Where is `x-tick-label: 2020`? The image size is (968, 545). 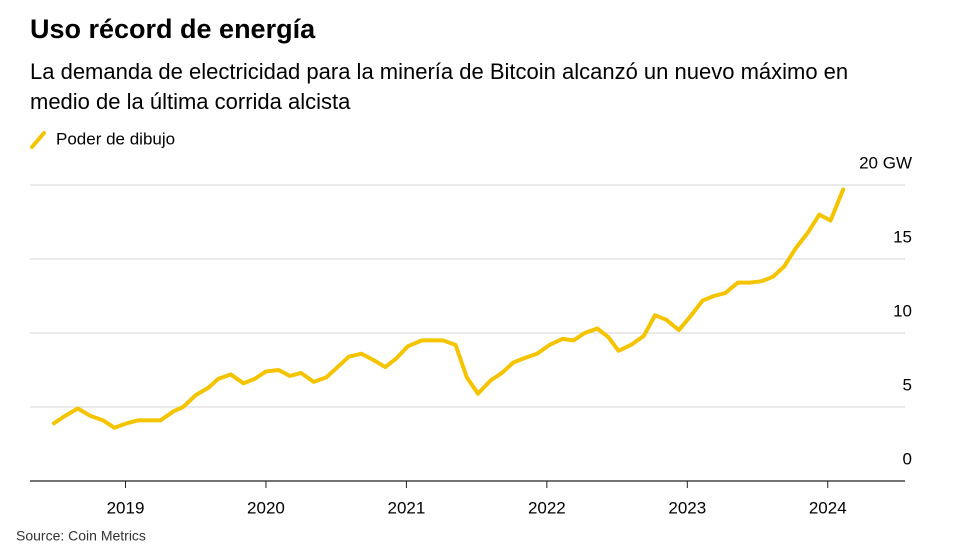 x-tick-label: 2020 is located at coordinates (266, 507).